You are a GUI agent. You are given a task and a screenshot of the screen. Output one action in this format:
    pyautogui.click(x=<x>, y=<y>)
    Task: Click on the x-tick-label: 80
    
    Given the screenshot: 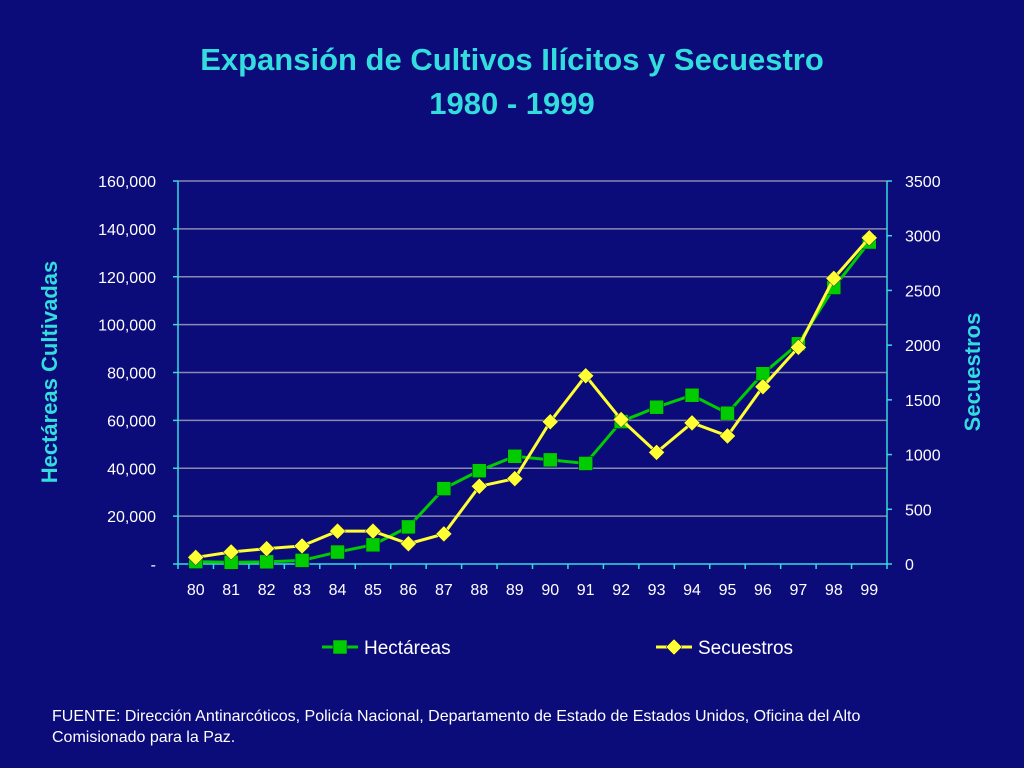 What is the action you would take?
    pyautogui.click(x=196, y=590)
    